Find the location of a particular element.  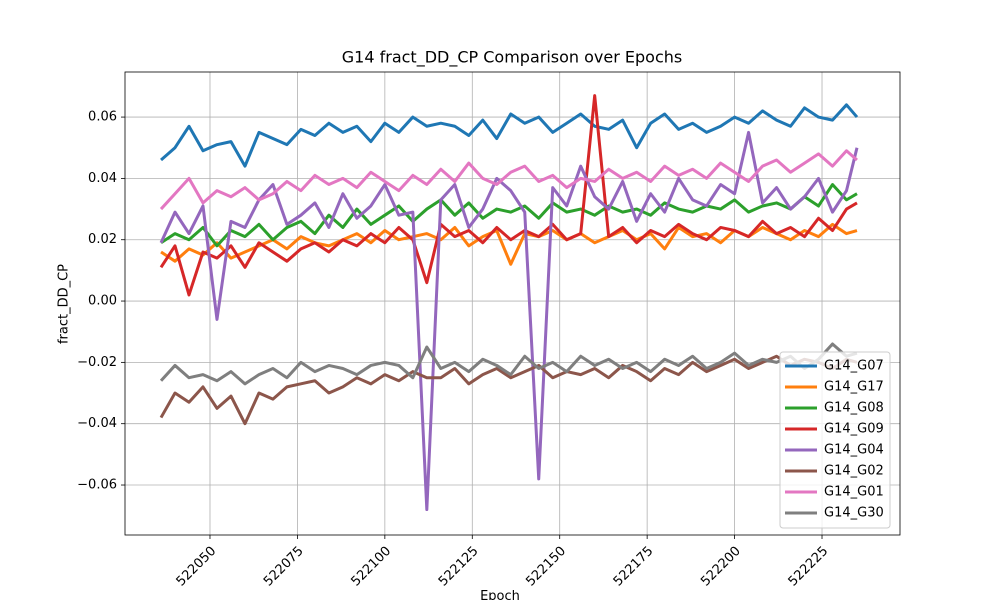

y-tick-label: 0.04 is located at coordinates (102, 178).